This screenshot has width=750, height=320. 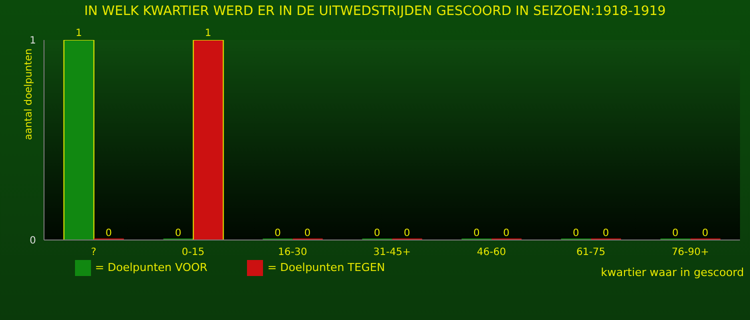 What do you see at coordinates (326, 267) in the screenshot?
I see `legend-label: = Doelpunten TEGEN` at bounding box center [326, 267].